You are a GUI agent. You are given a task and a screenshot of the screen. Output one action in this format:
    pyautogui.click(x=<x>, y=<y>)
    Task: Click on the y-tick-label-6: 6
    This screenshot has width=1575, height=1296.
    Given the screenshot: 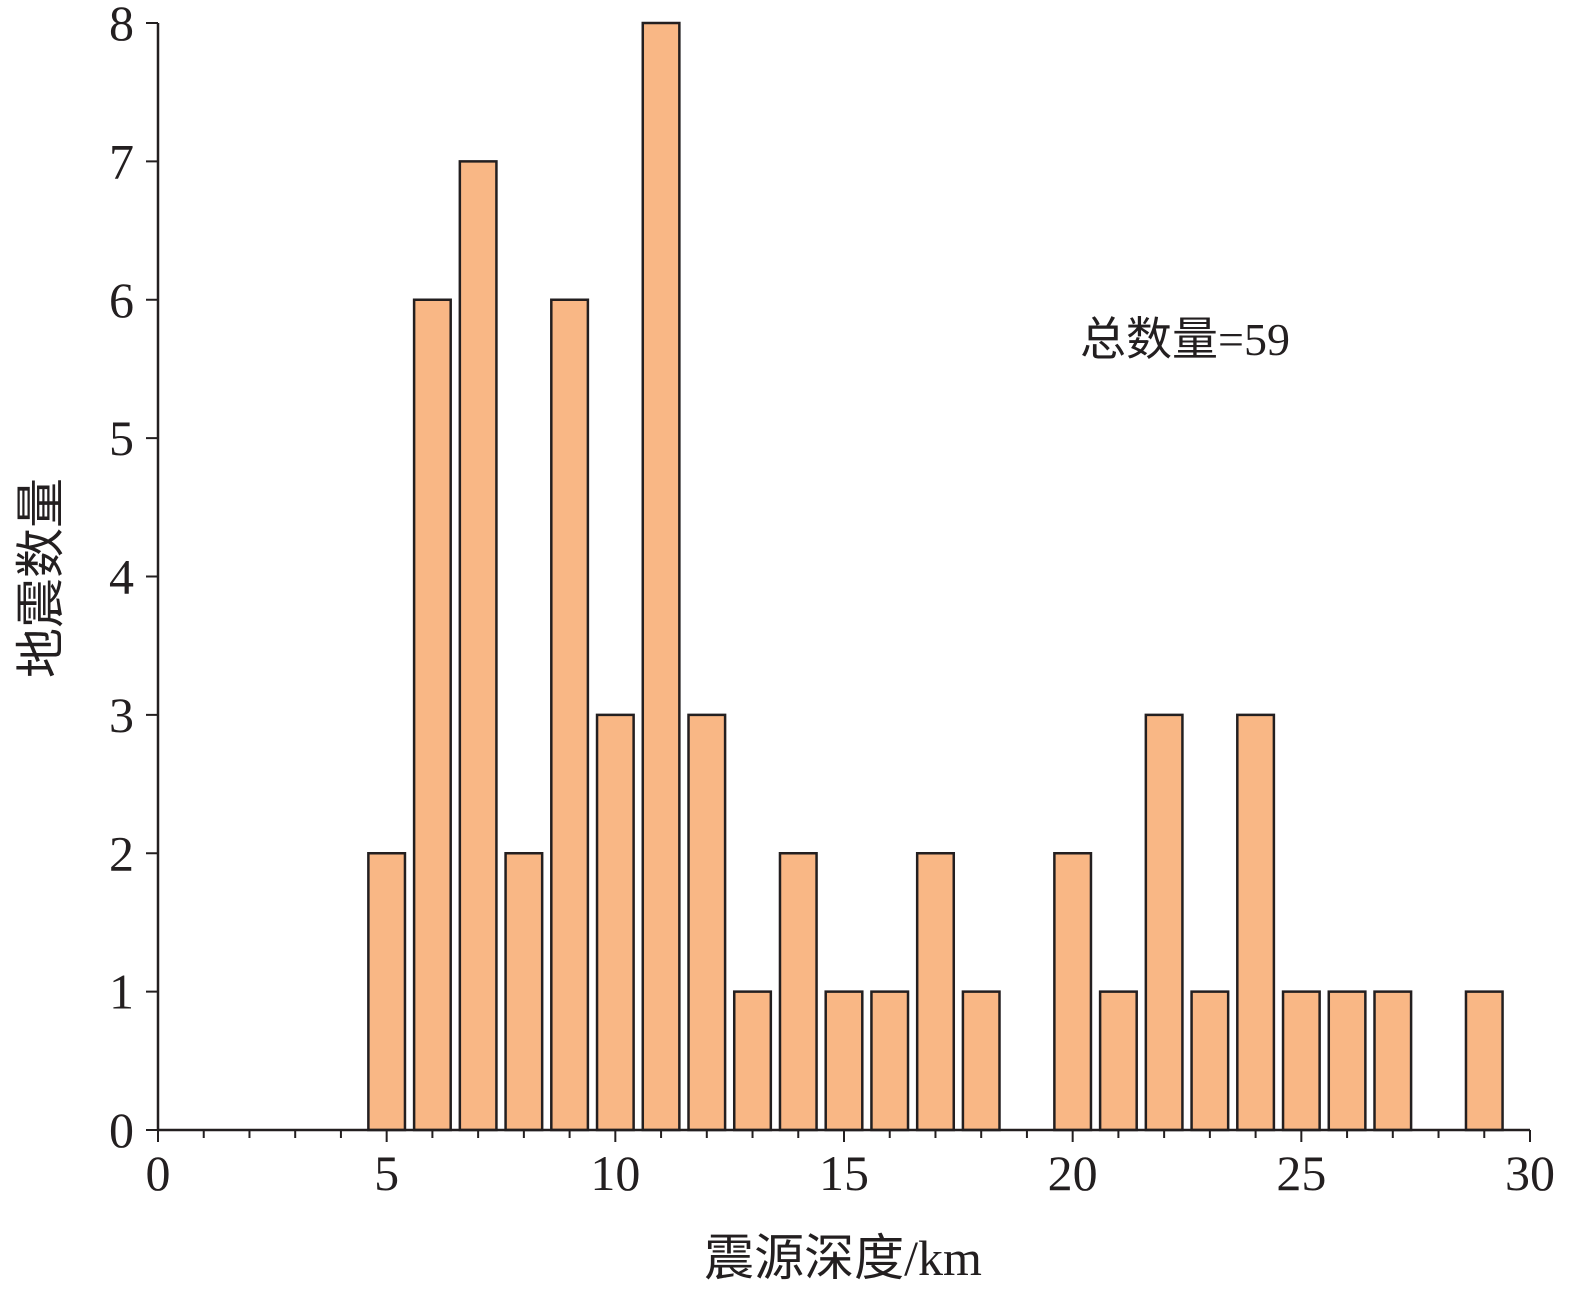 What is the action you would take?
    pyautogui.click(x=121, y=300)
    